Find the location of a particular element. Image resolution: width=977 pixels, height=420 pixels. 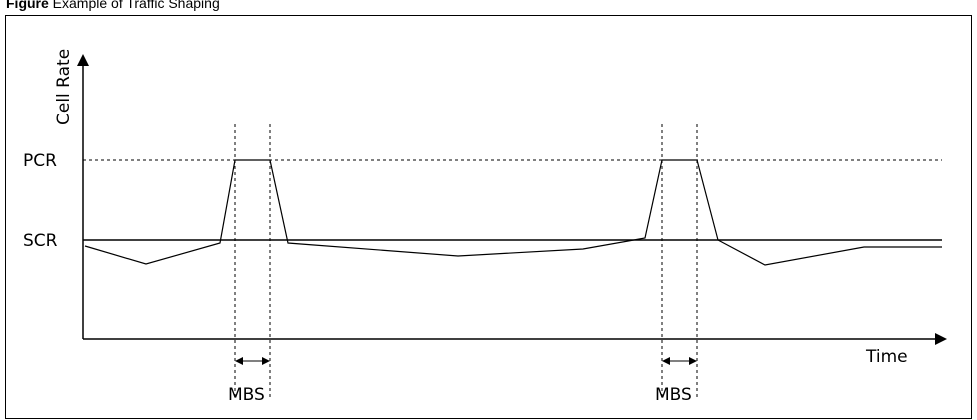

scr-label: SCR is located at coordinates (40, 241).